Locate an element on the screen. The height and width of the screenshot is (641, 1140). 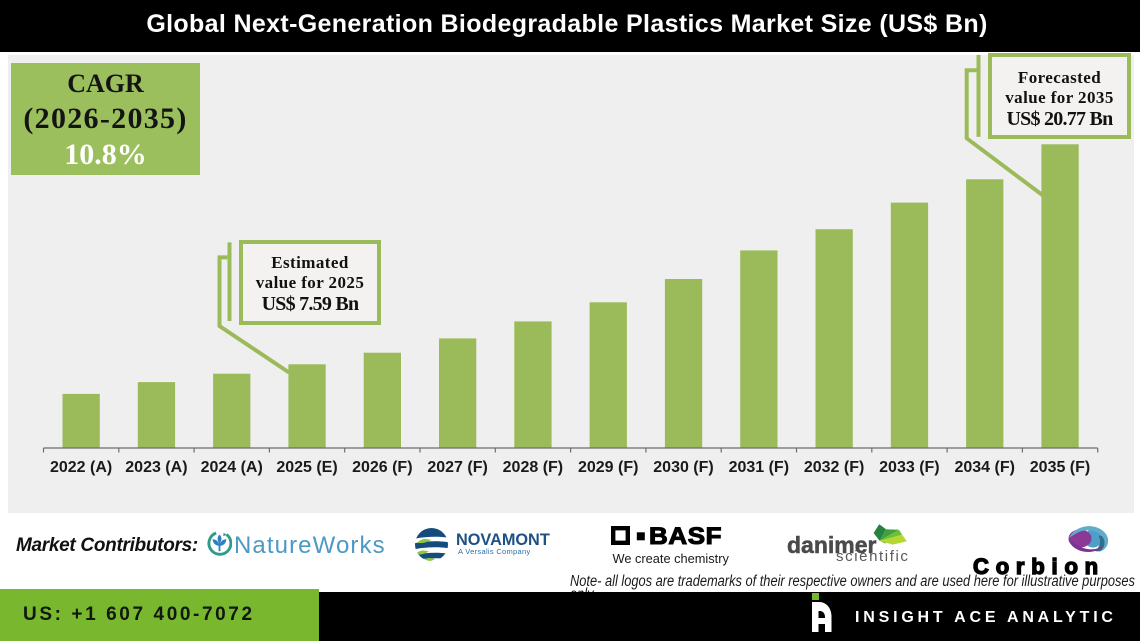
svg-text: 2027 (F) is located at coordinates (457, 467).